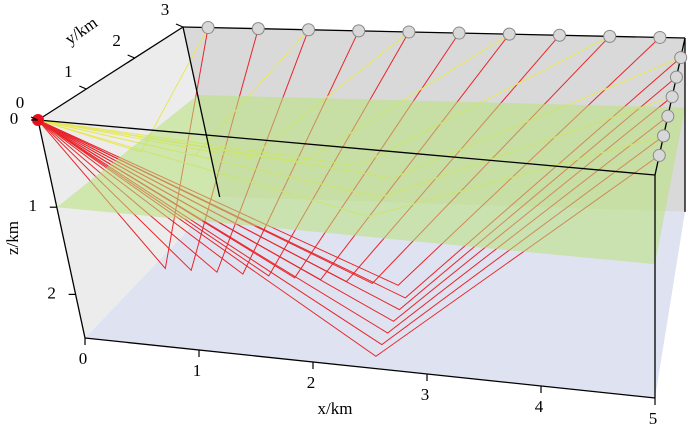  What do you see at coordinates (33, 205) in the screenshot?
I see `z-tick-label: 1` at bounding box center [33, 205].